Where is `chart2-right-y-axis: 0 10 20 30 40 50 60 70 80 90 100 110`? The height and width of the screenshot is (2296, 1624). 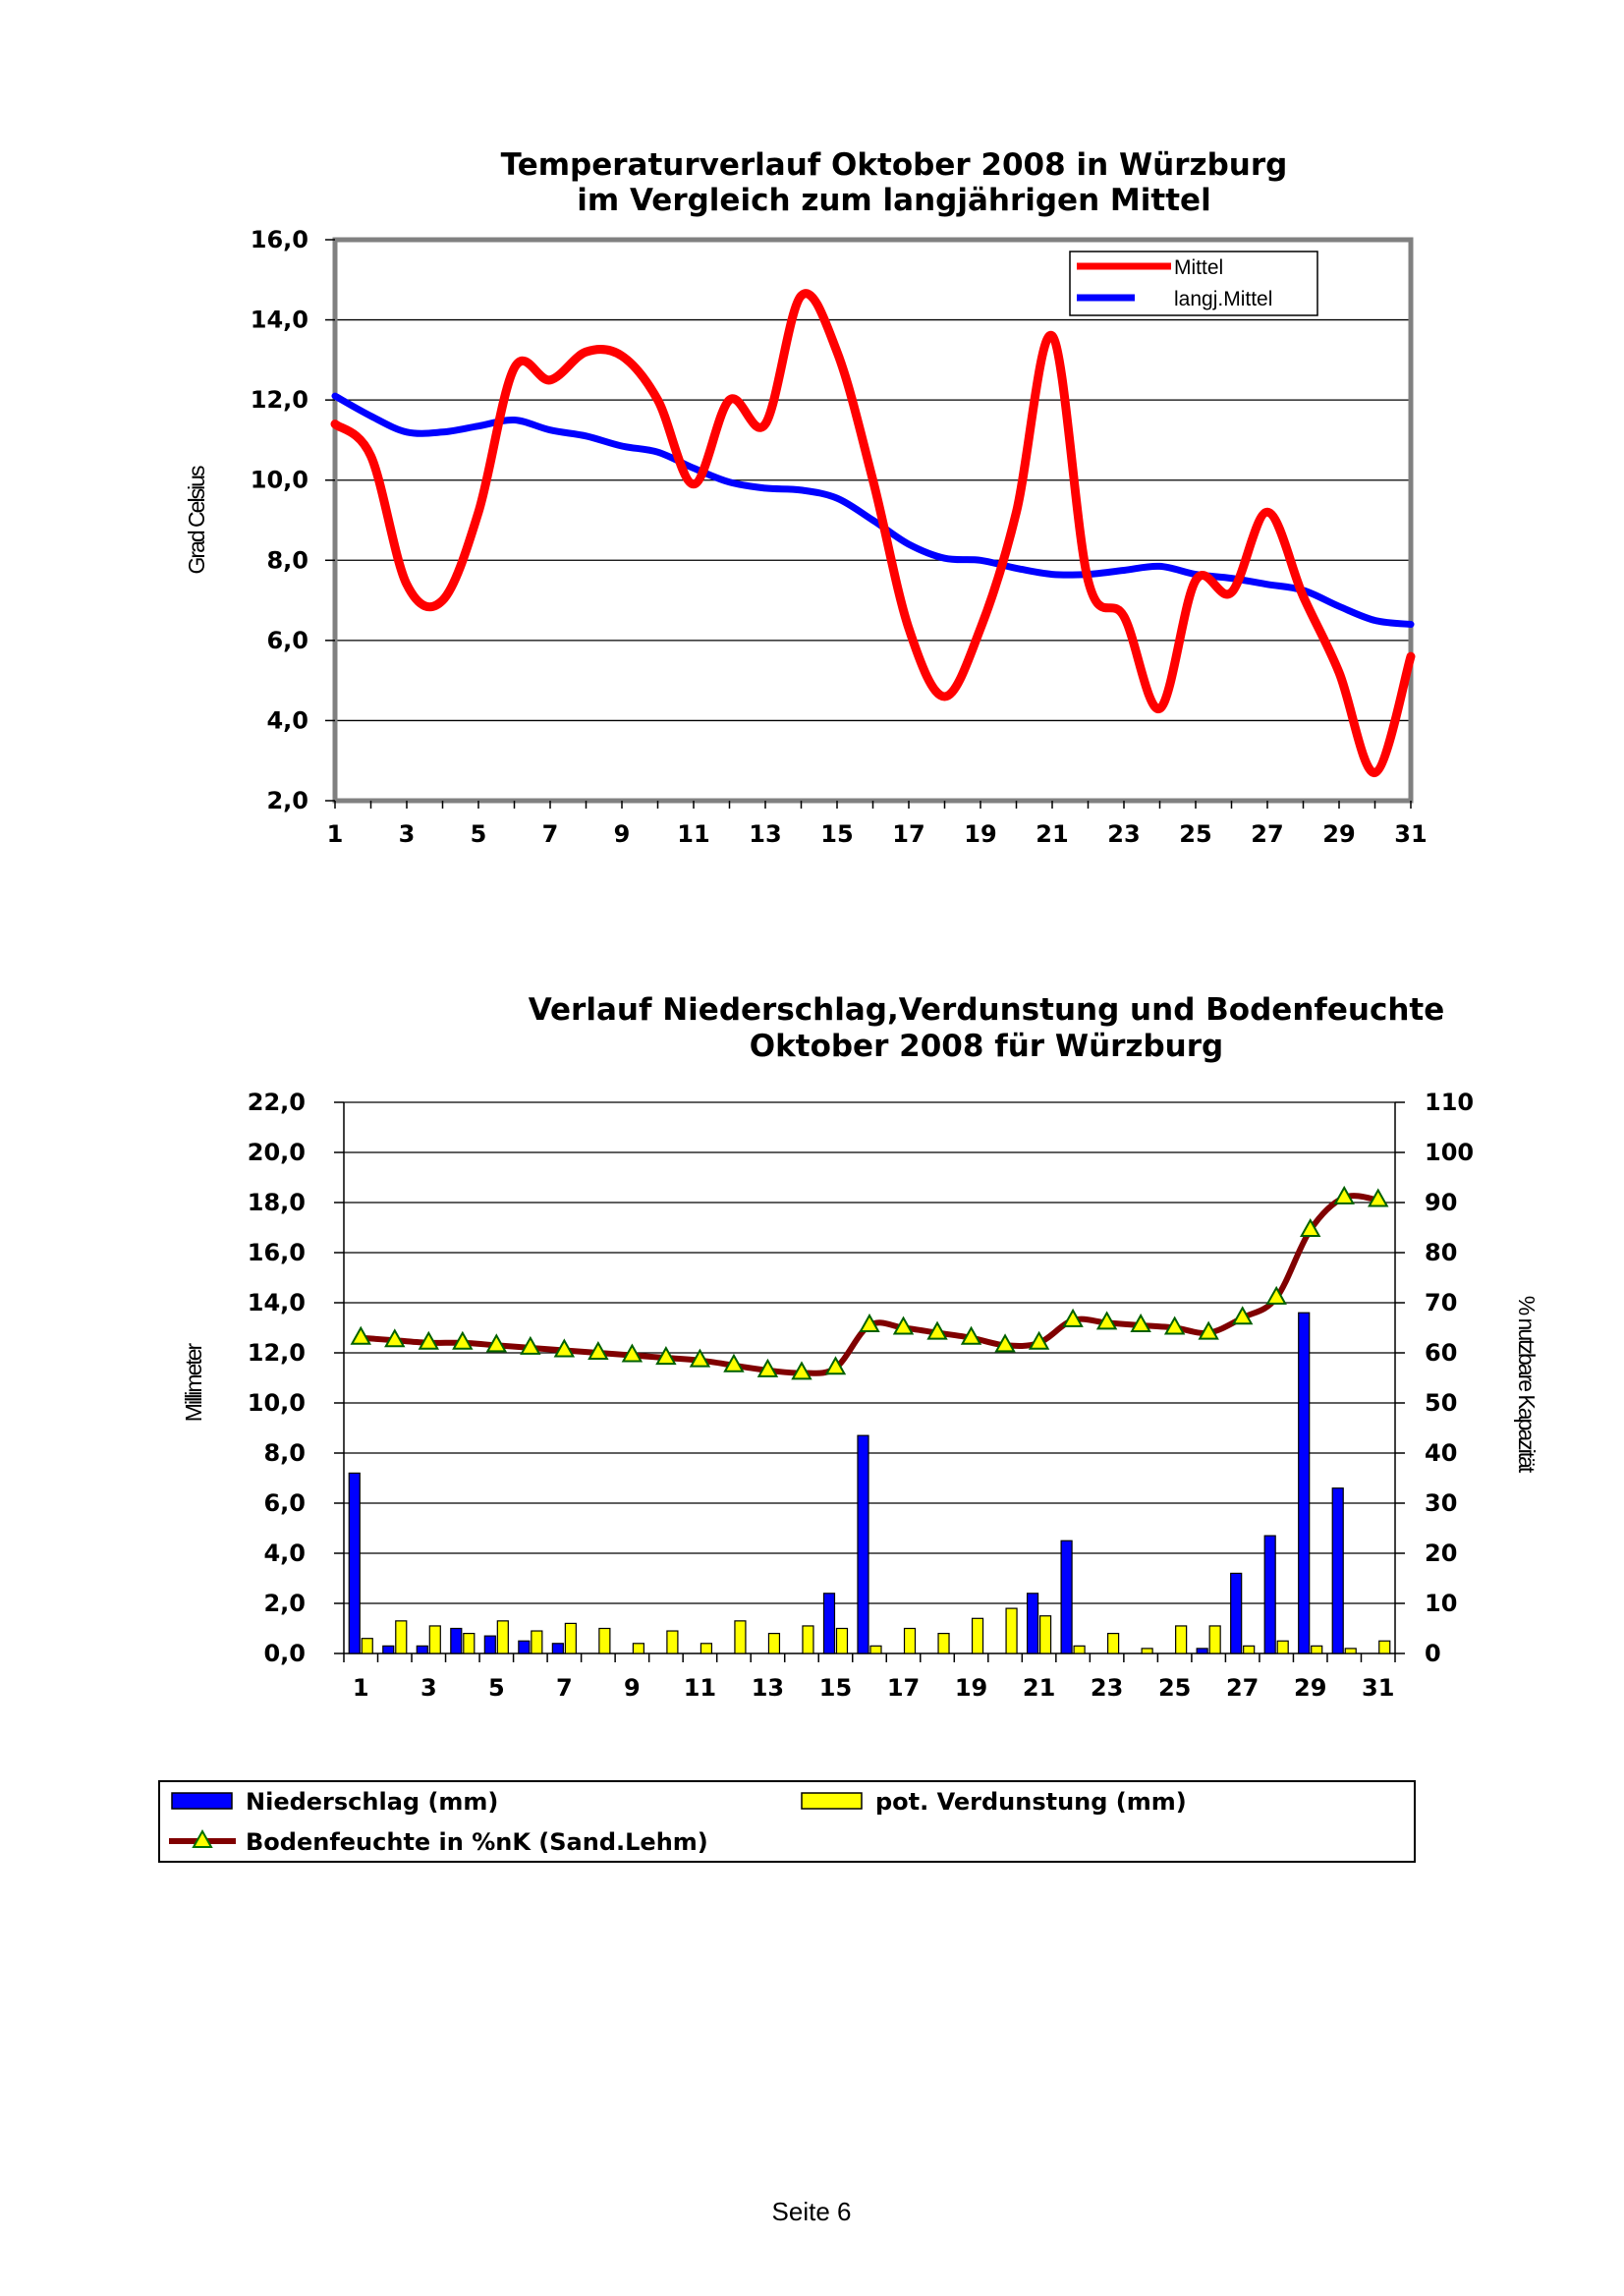 chart2-right-y-axis: 0 10 20 30 40 50 60 70 80 90 100 110 is located at coordinates (1434, 1378).